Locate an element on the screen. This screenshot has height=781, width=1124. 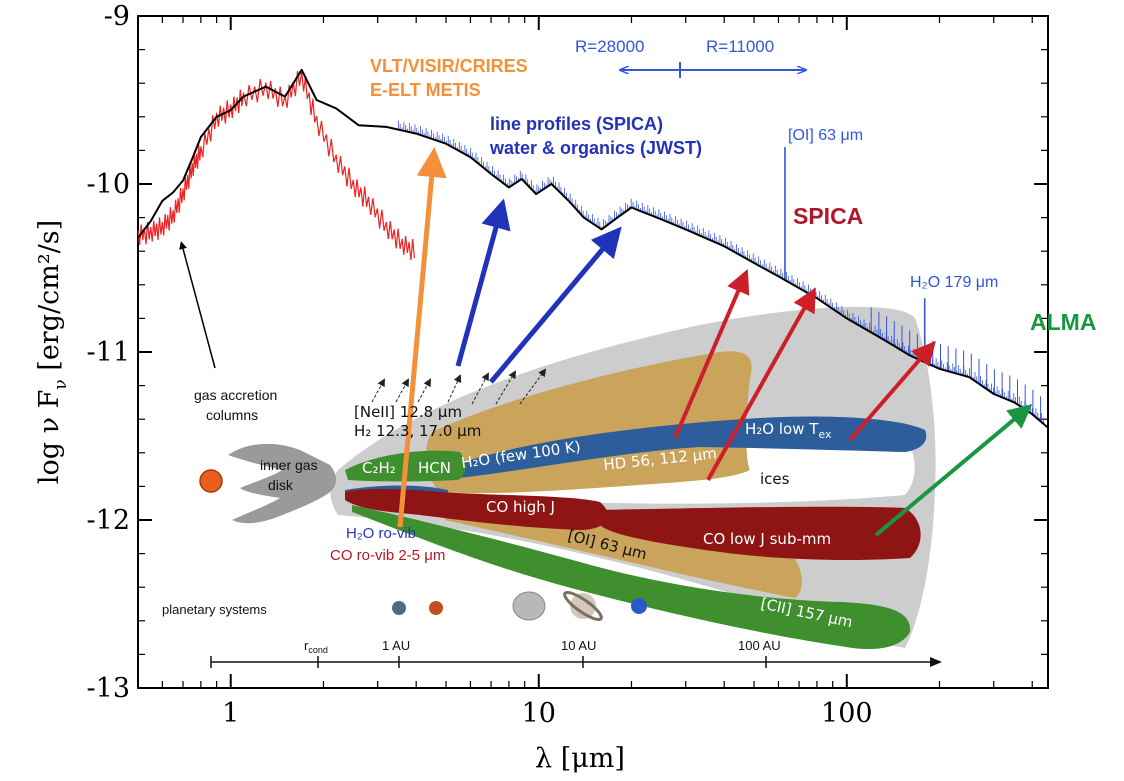
h2o-low-label: H₂O low Tex is located at coordinates (788, 430).